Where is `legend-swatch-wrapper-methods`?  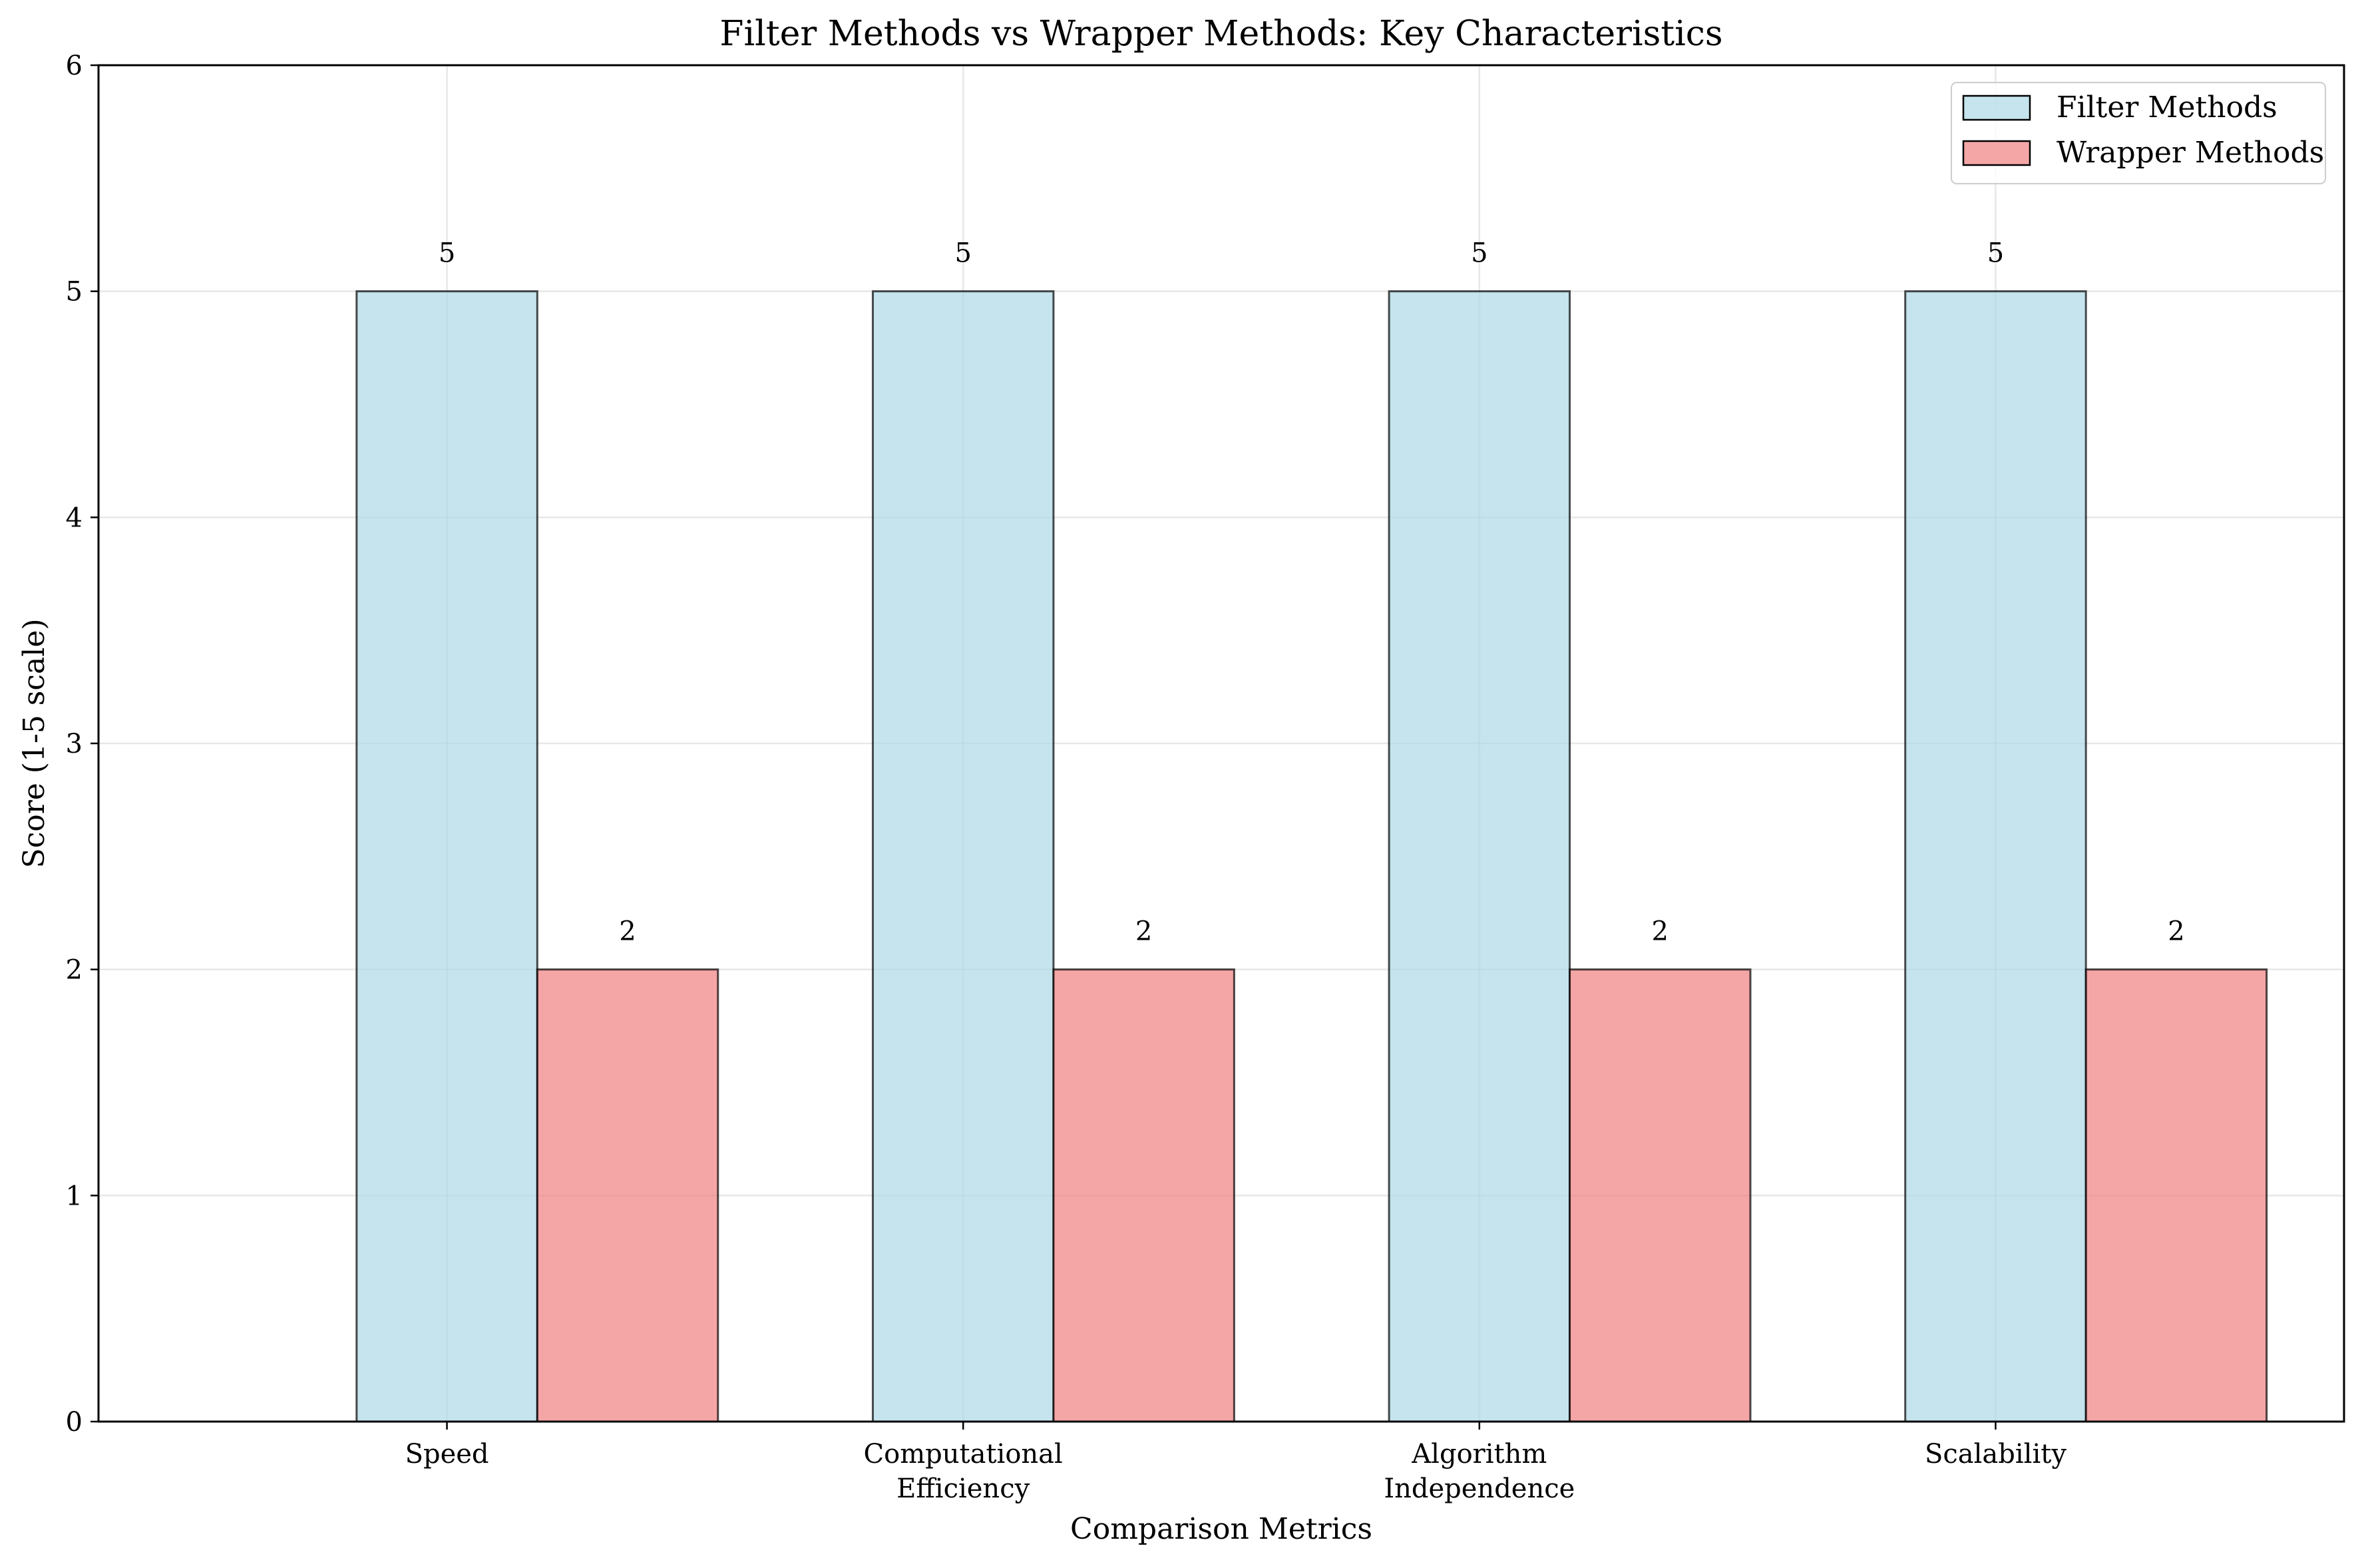
legend-swatch-wrapper-methods is located at coordinates (1997, 153).